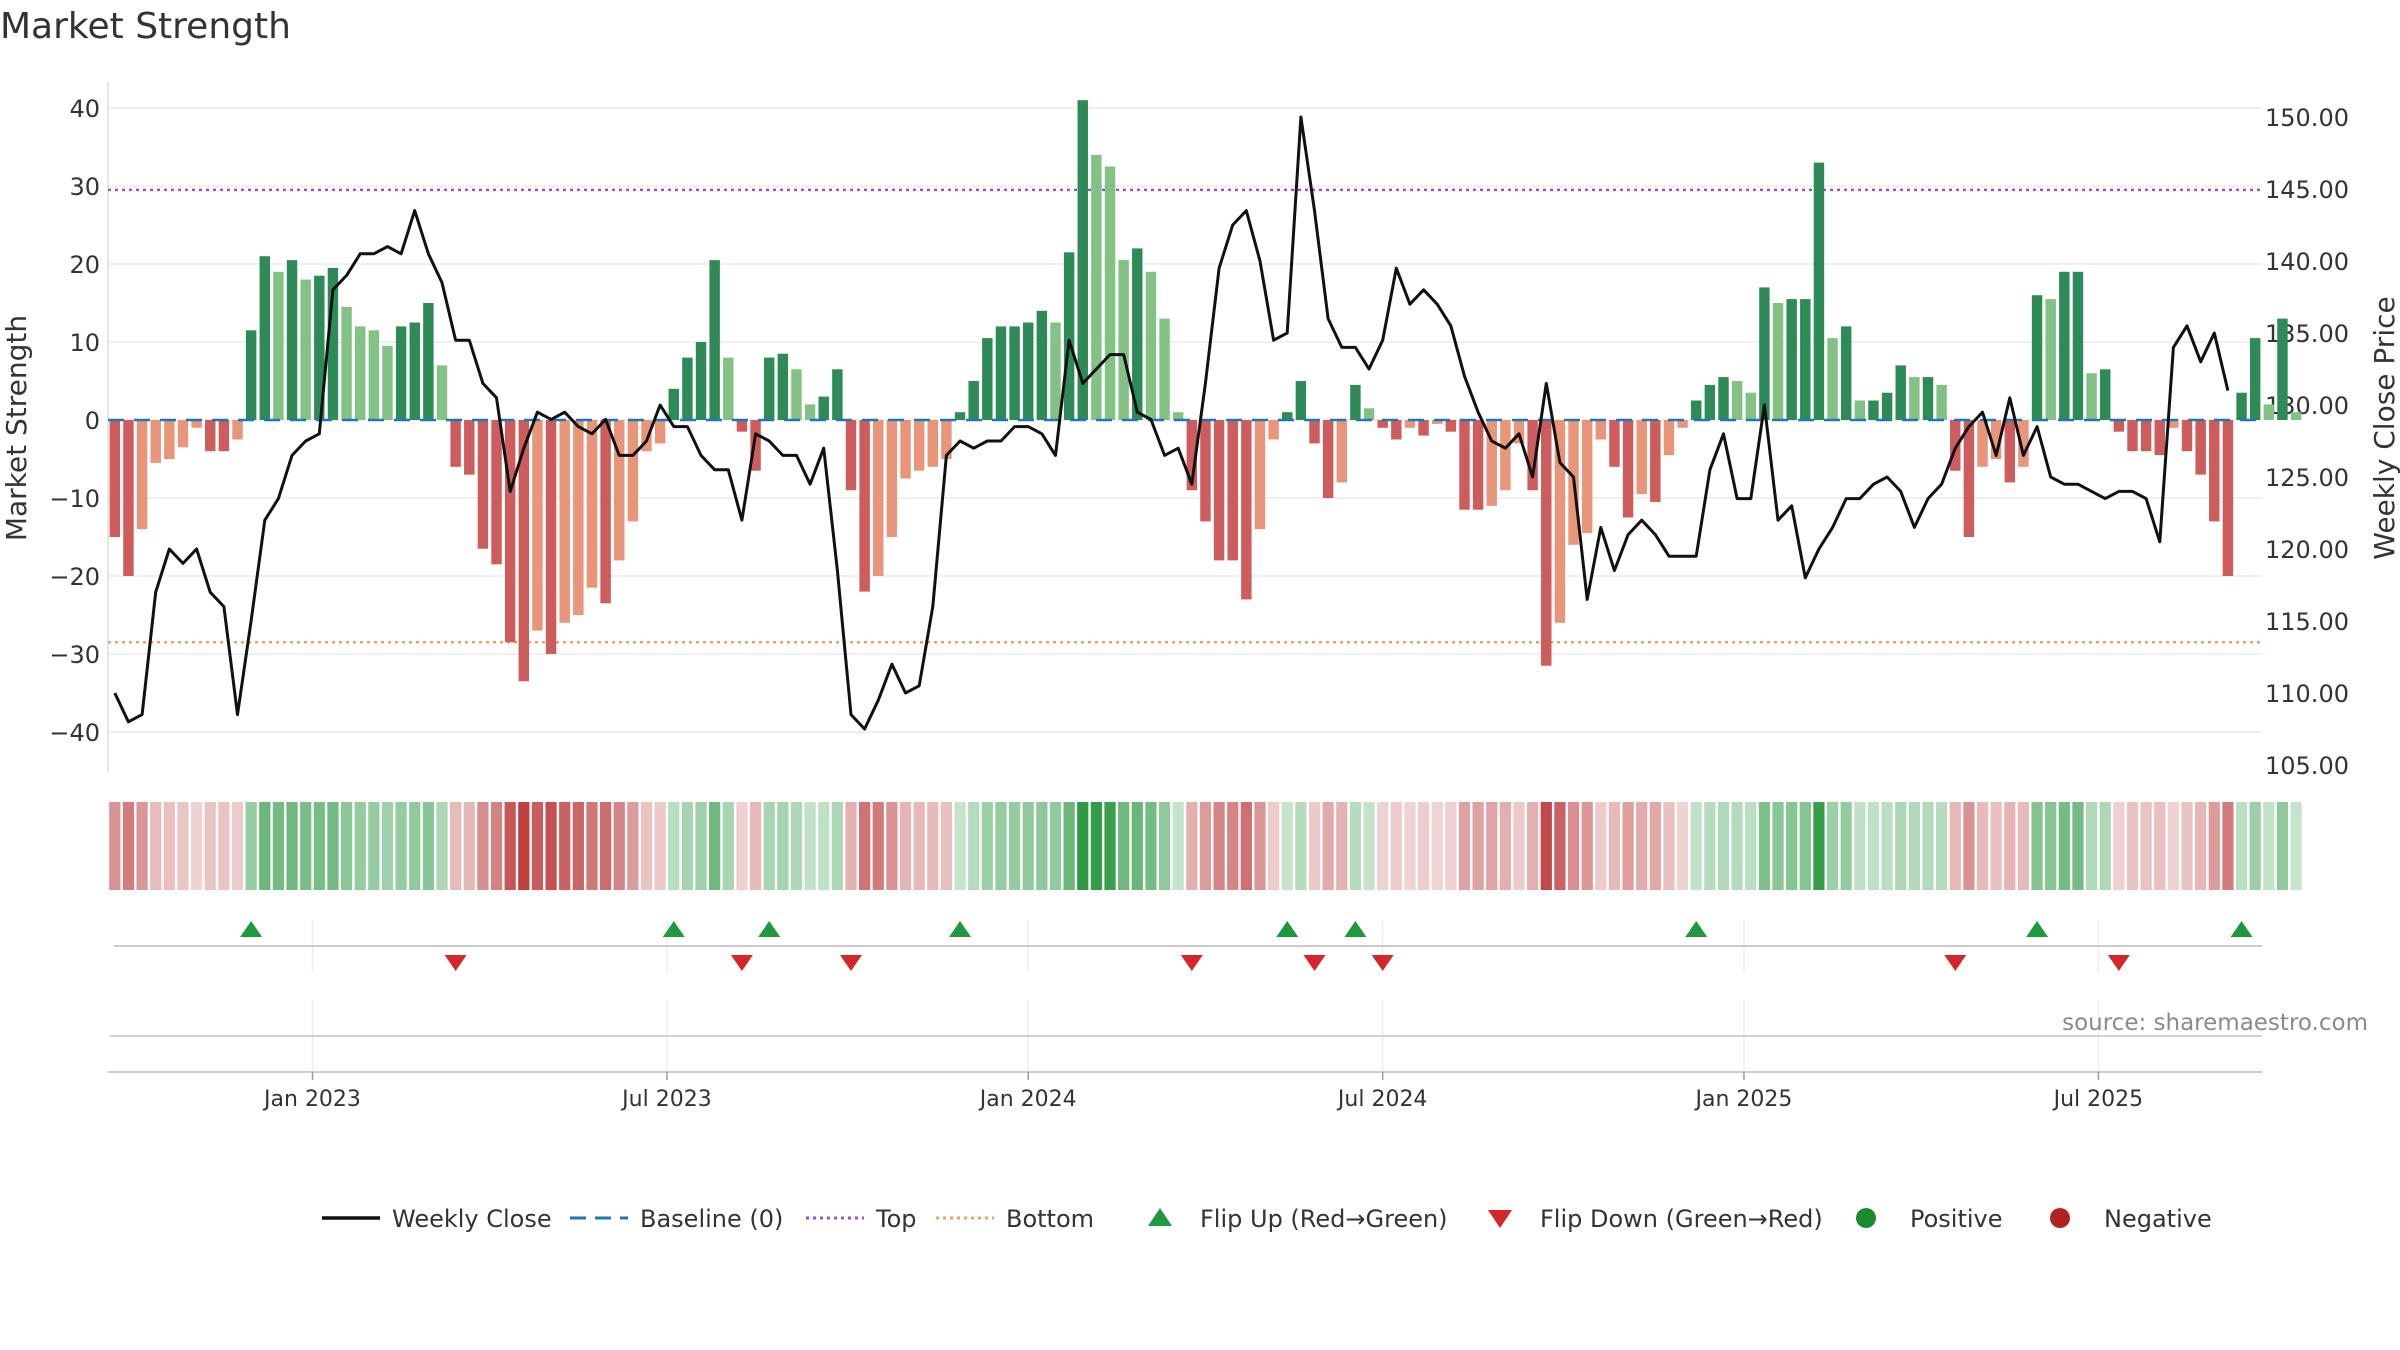 This screenshot has height=1350, width=2400. What do you see at coordinates (2307, 262) in the screenshot?
I see `y2-tick-label: 140.00` at bounding box center [2307, 262].